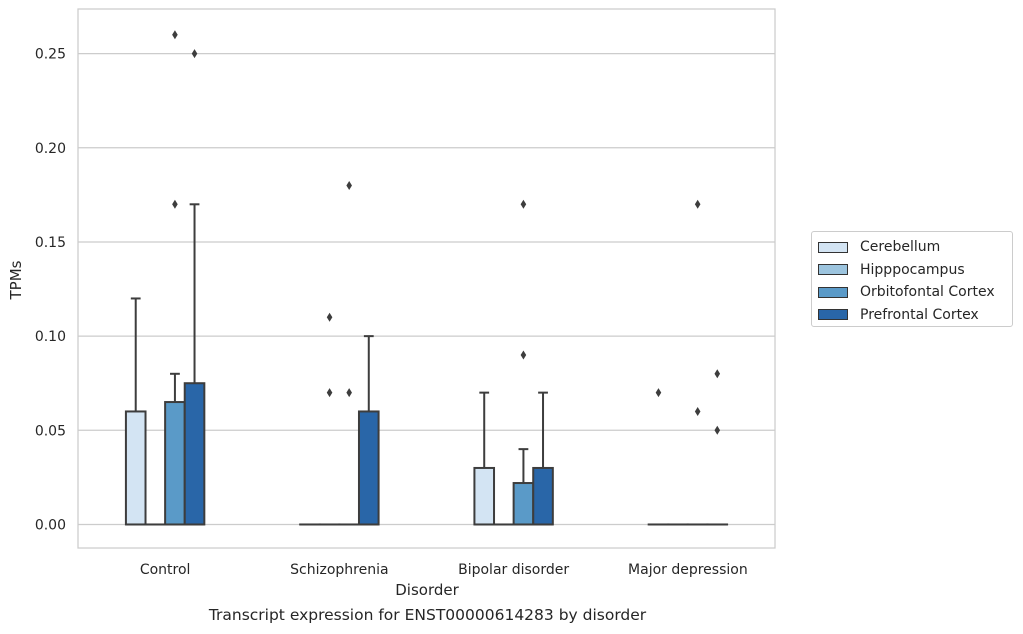 This screenshot has height=634, width=1023. Describe the element at coordinates (165, 570) in the screenshot. I see `x-tick-label: Control` at that location.